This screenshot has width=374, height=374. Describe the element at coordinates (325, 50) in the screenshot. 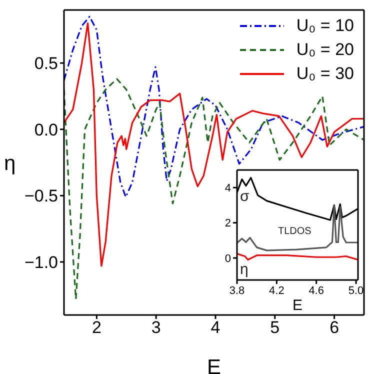

I see `legend-label: U₀ = 20` at that location.